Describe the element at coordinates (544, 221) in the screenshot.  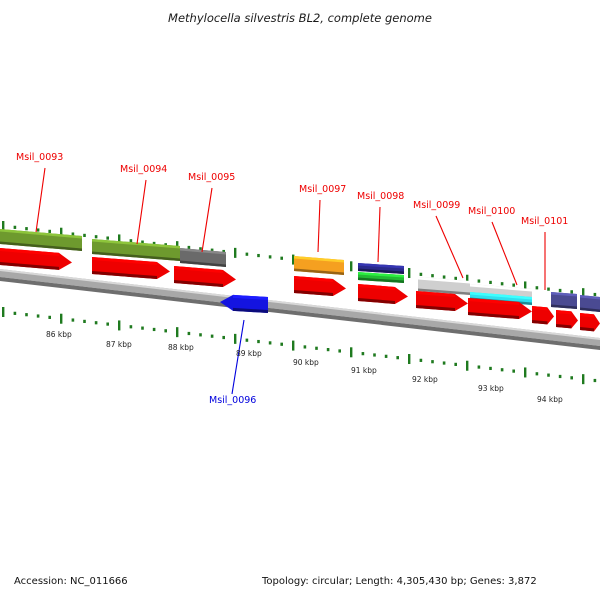
I see `gene-label-Msil_0101: Msil_0101` at that location.